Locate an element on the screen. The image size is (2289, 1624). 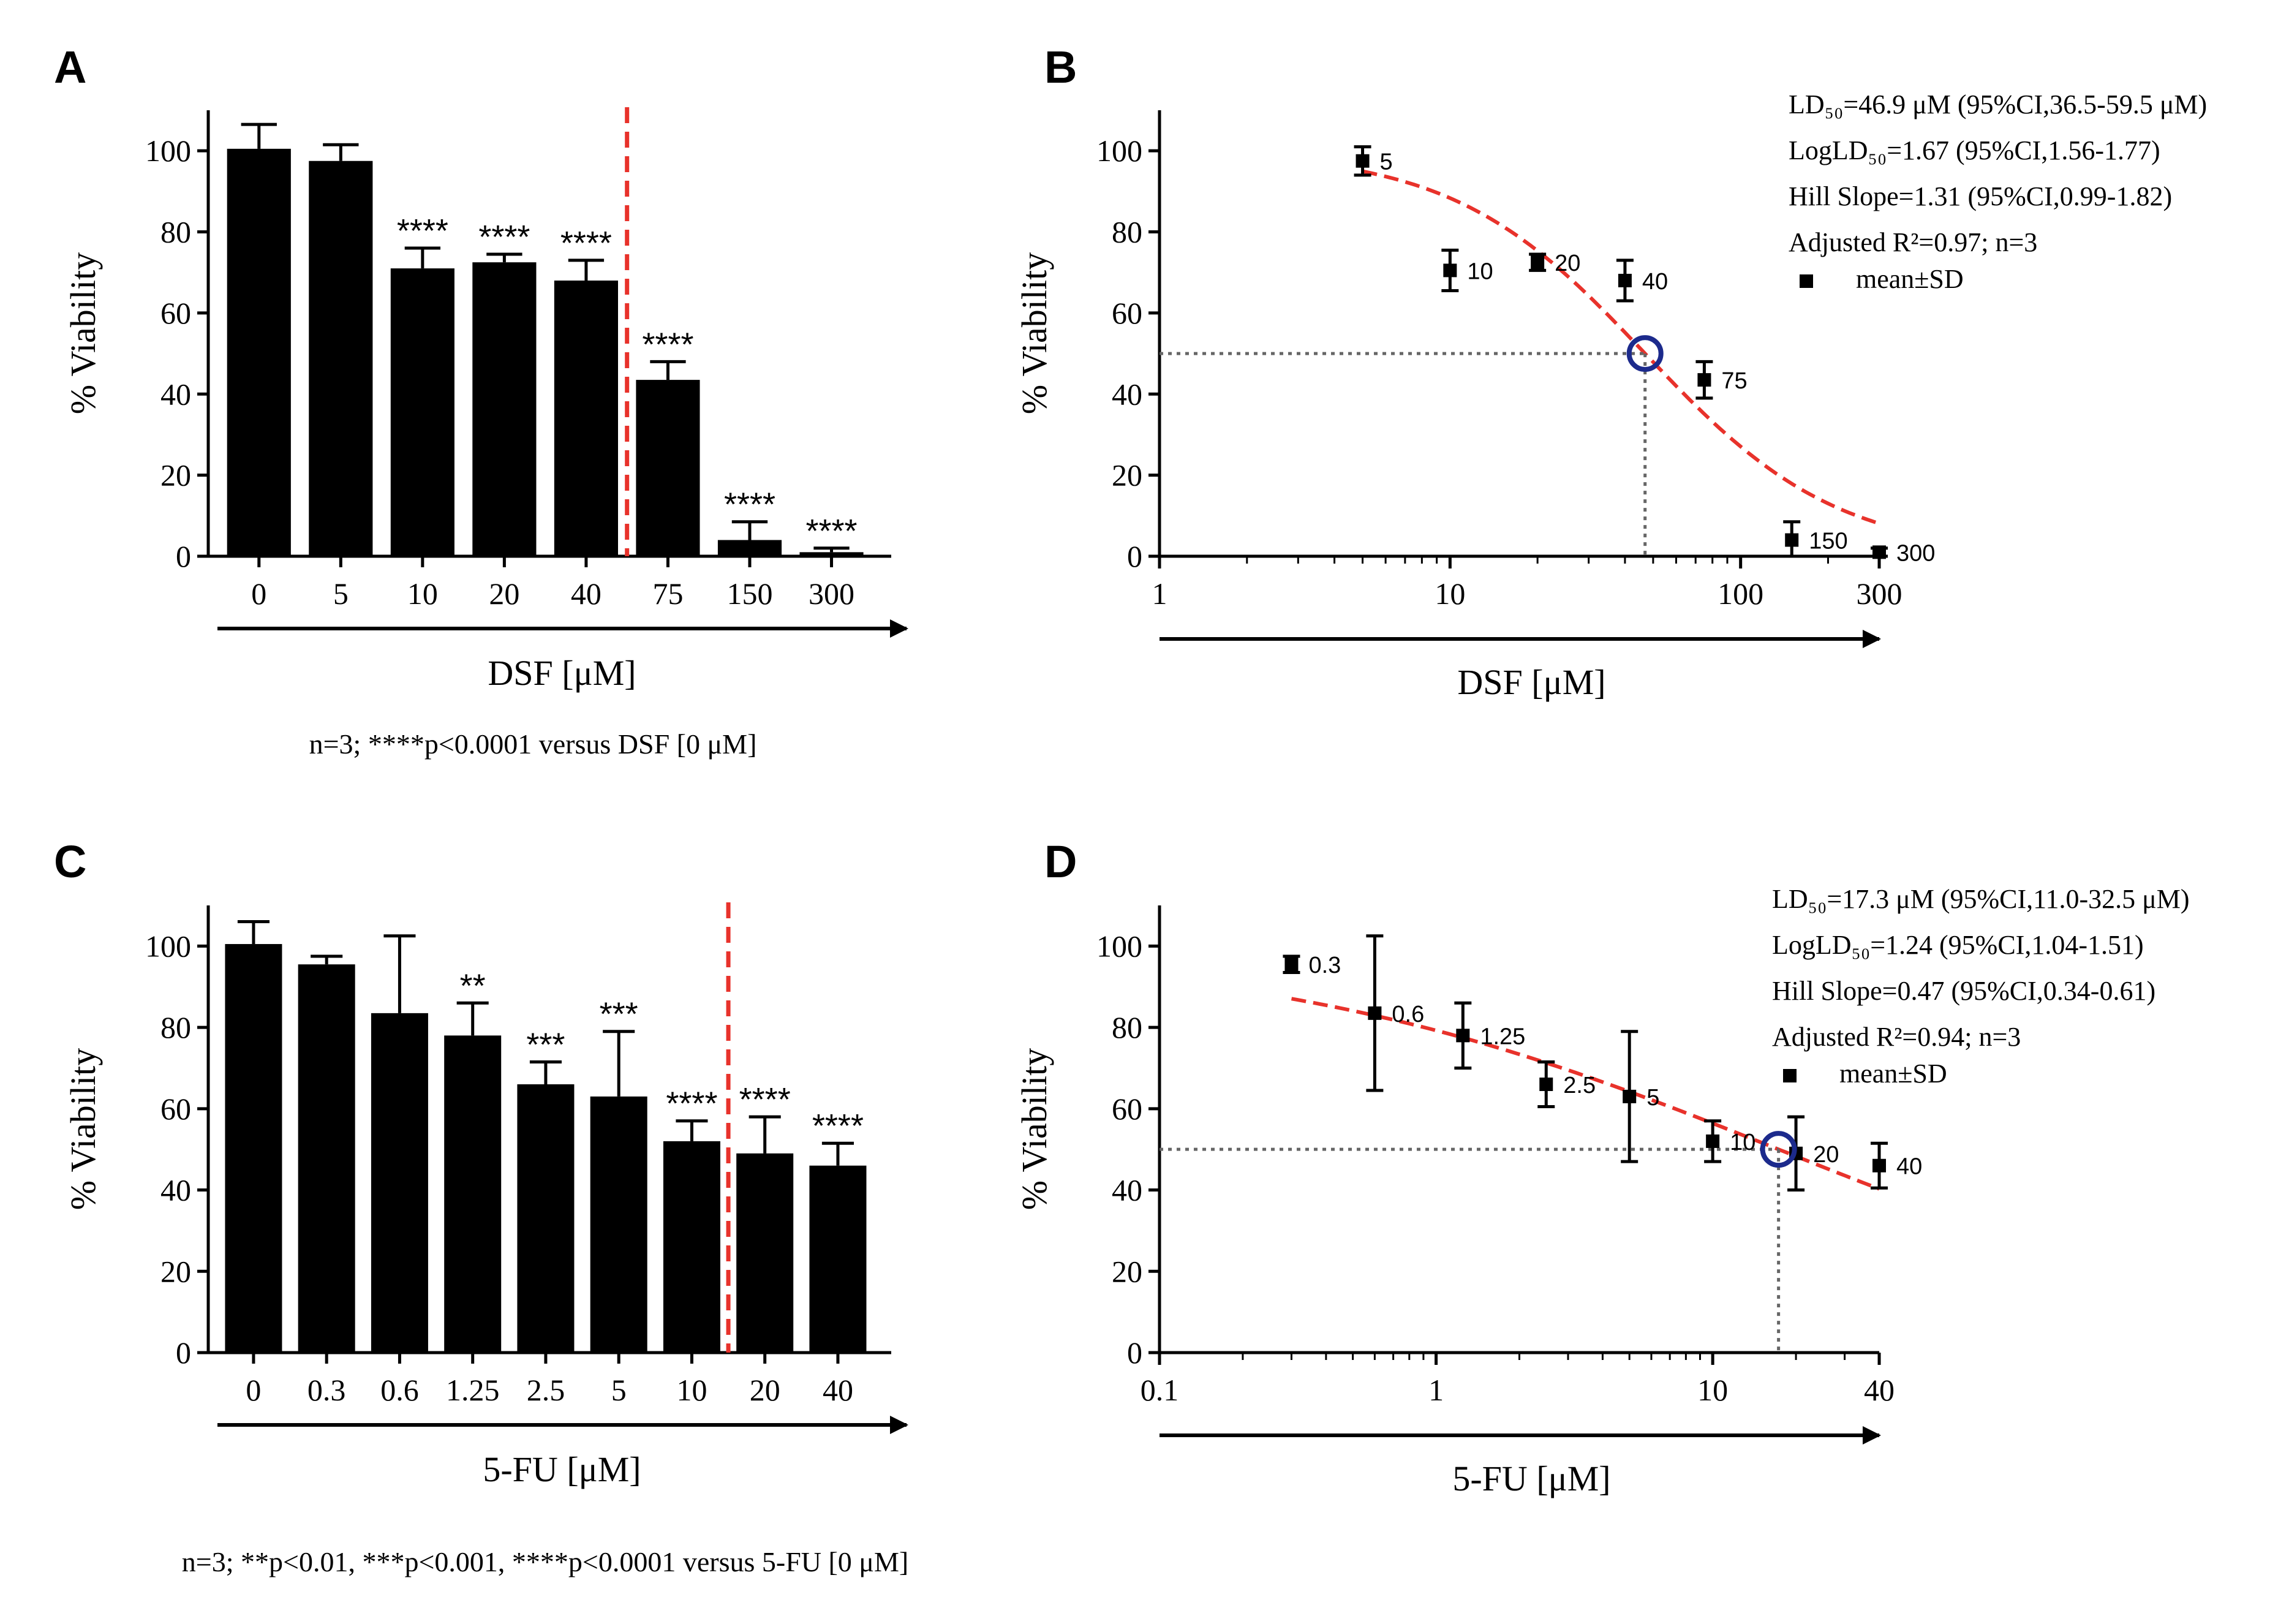
significance-label: ** is located at coordinates (473, 985).